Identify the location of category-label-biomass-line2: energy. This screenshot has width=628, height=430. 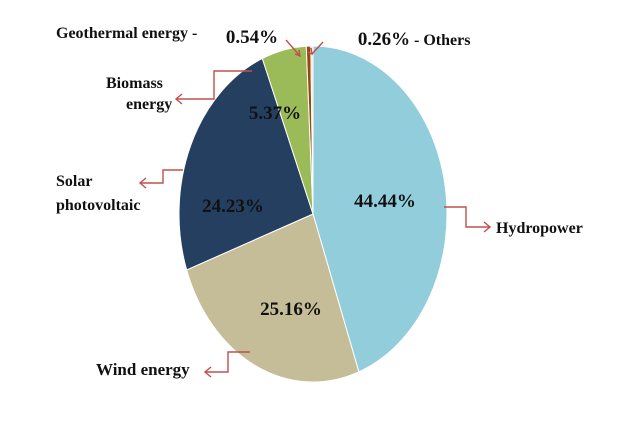
(149, 104).